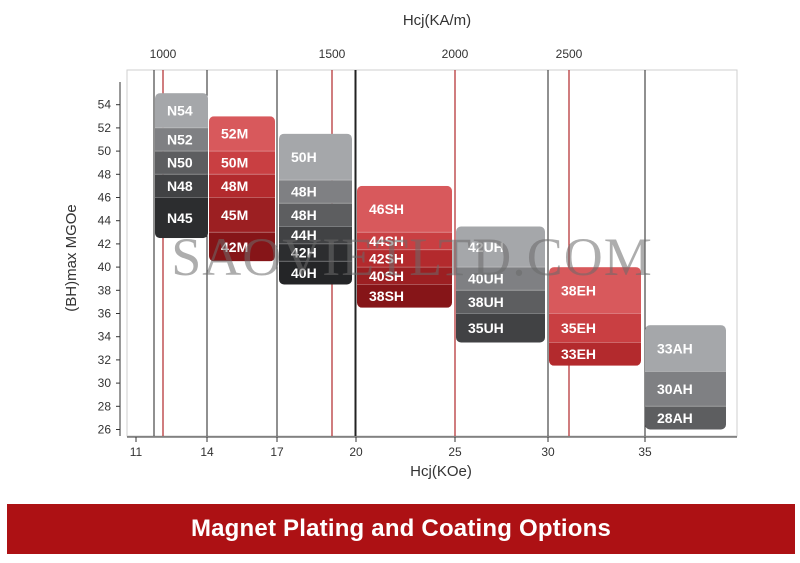 This screenshot has width=800, height=563. I want to click on top-tick-label: 1000, so click(163, 54).